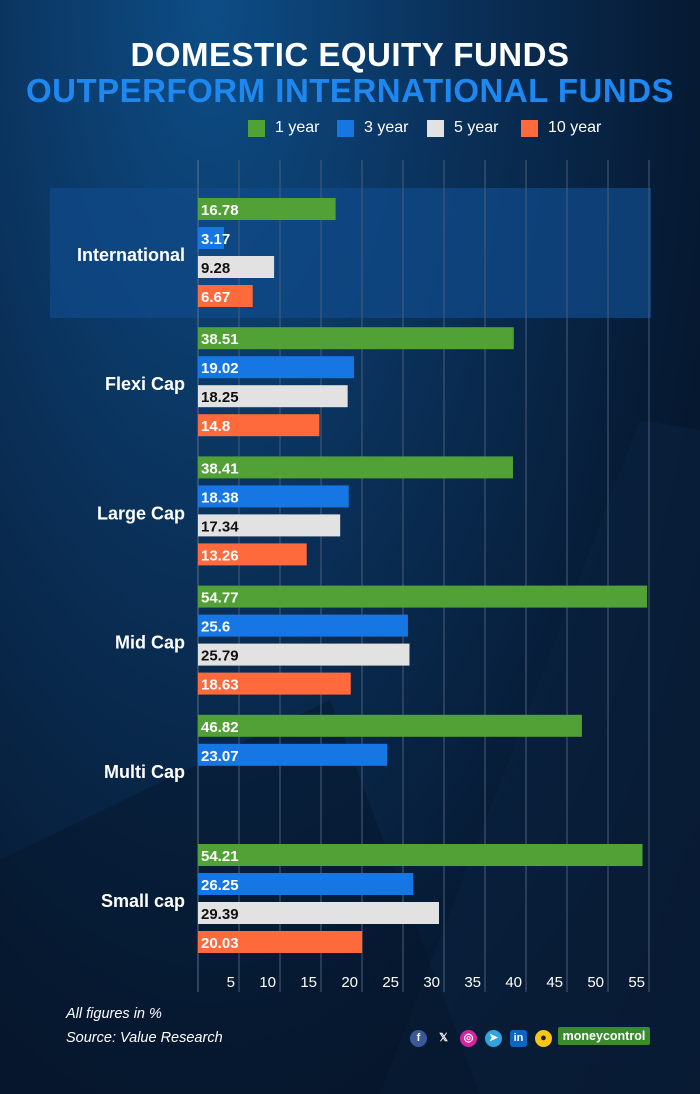  Describe the element at coordinates (604, 1036) in the screenshot. I see `brand-logo: moneycontrol` at that location.